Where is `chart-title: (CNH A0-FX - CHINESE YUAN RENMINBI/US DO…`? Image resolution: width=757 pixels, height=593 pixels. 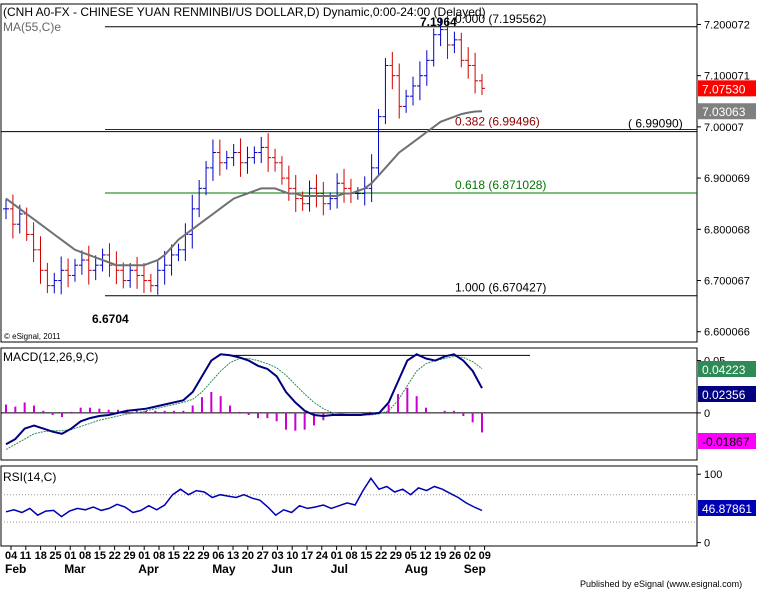
chart-title: (CNH A0-FX - CHINESE YUAN RENMINBI/US DO… is located at coordinates (244, 12).